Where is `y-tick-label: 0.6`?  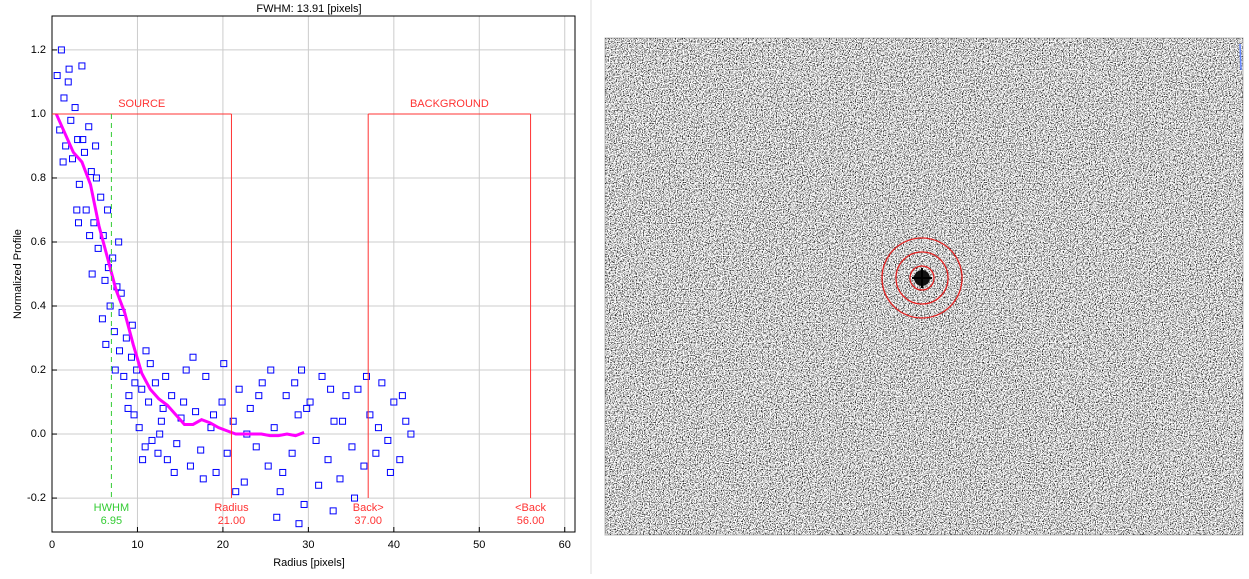 y-tick-label: 0.6 is located at coordinates (38, 242).